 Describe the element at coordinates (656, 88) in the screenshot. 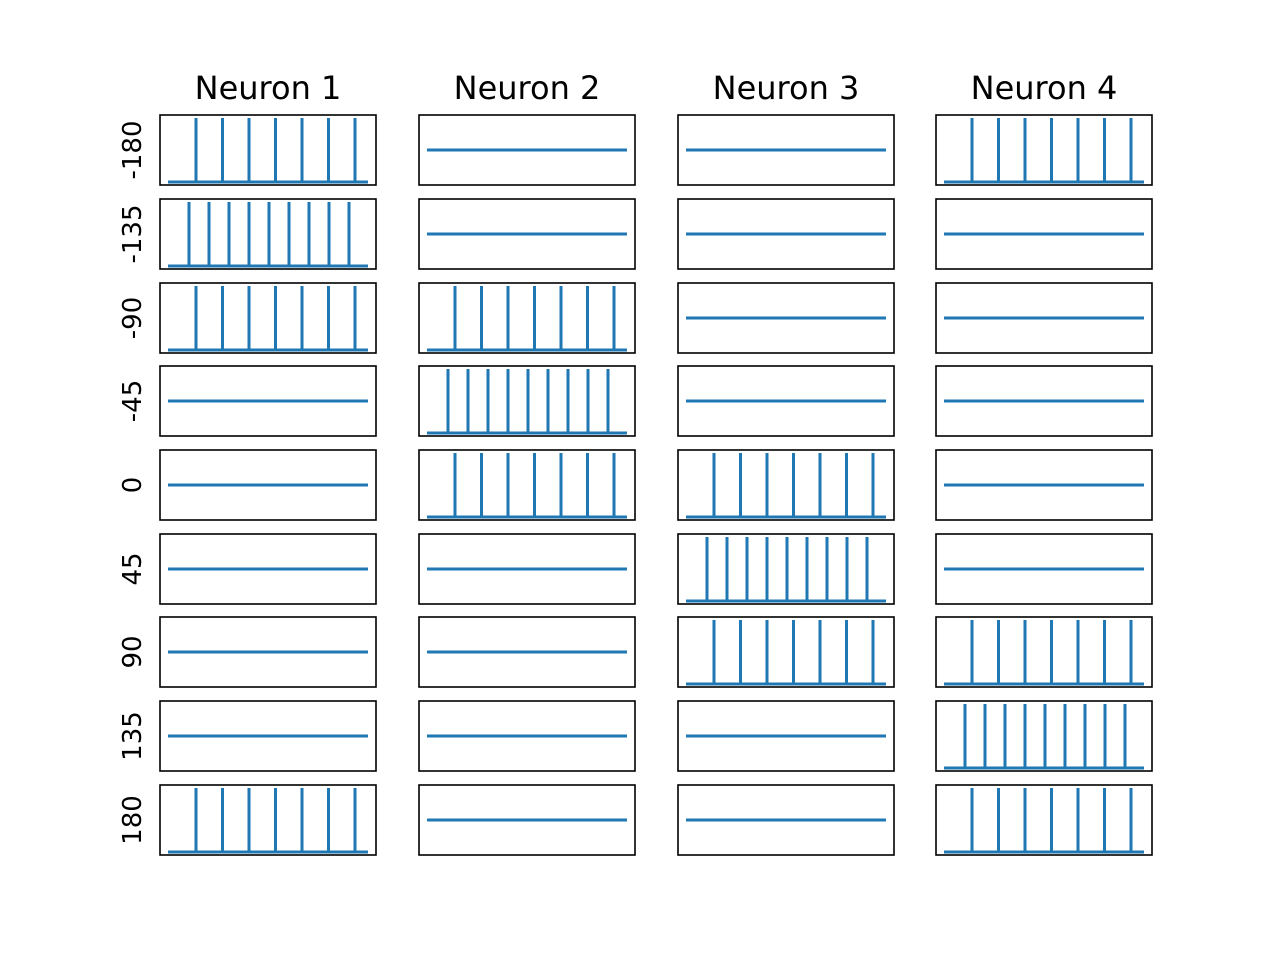

I see `column-titles: Neuron 1 Neuron 2 Neuron 3 Neuron 4` at that location.